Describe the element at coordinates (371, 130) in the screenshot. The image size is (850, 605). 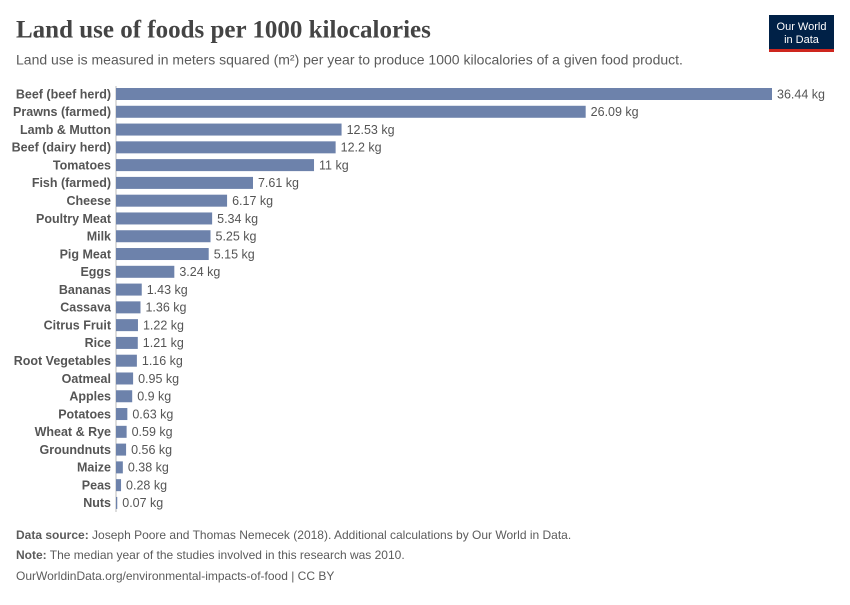
I see `value-label: 12.53 kg` at that location.